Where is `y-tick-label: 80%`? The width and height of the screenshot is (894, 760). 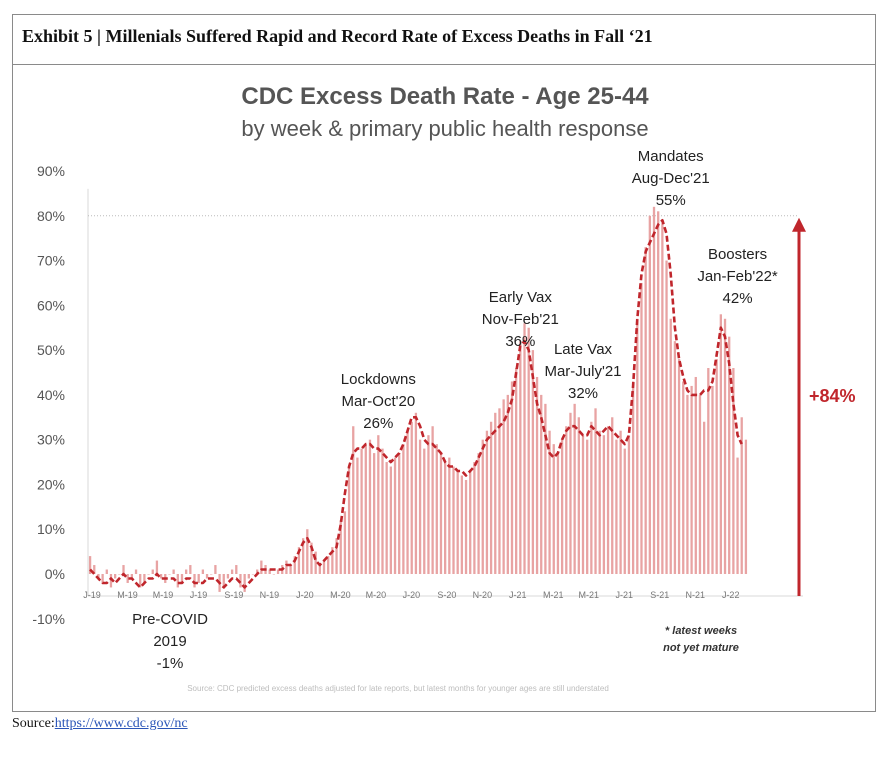 y-tick-label: 80% is located at coordinates (51, 216).